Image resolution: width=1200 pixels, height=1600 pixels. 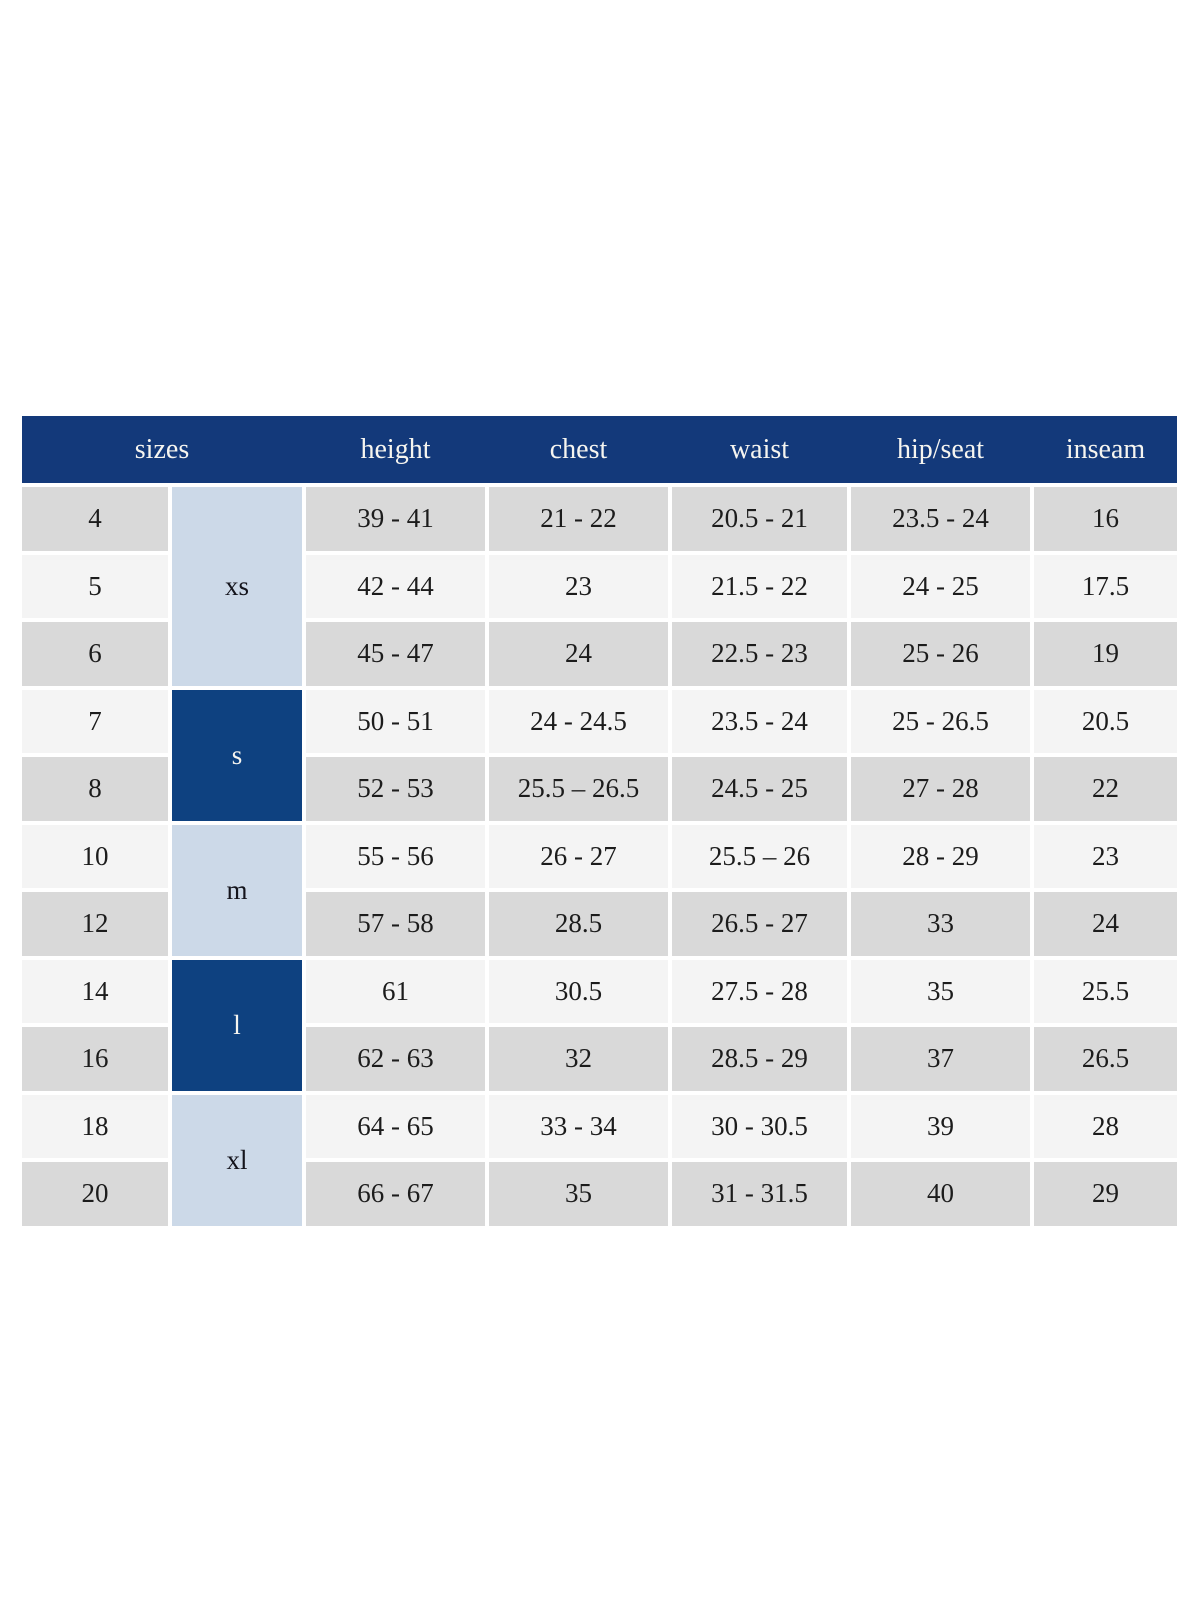 What do you see at coordinates (1105, 1194) in the screenshot?
I see `cell-inseam: 29` at bounding box center [1105, 1194].